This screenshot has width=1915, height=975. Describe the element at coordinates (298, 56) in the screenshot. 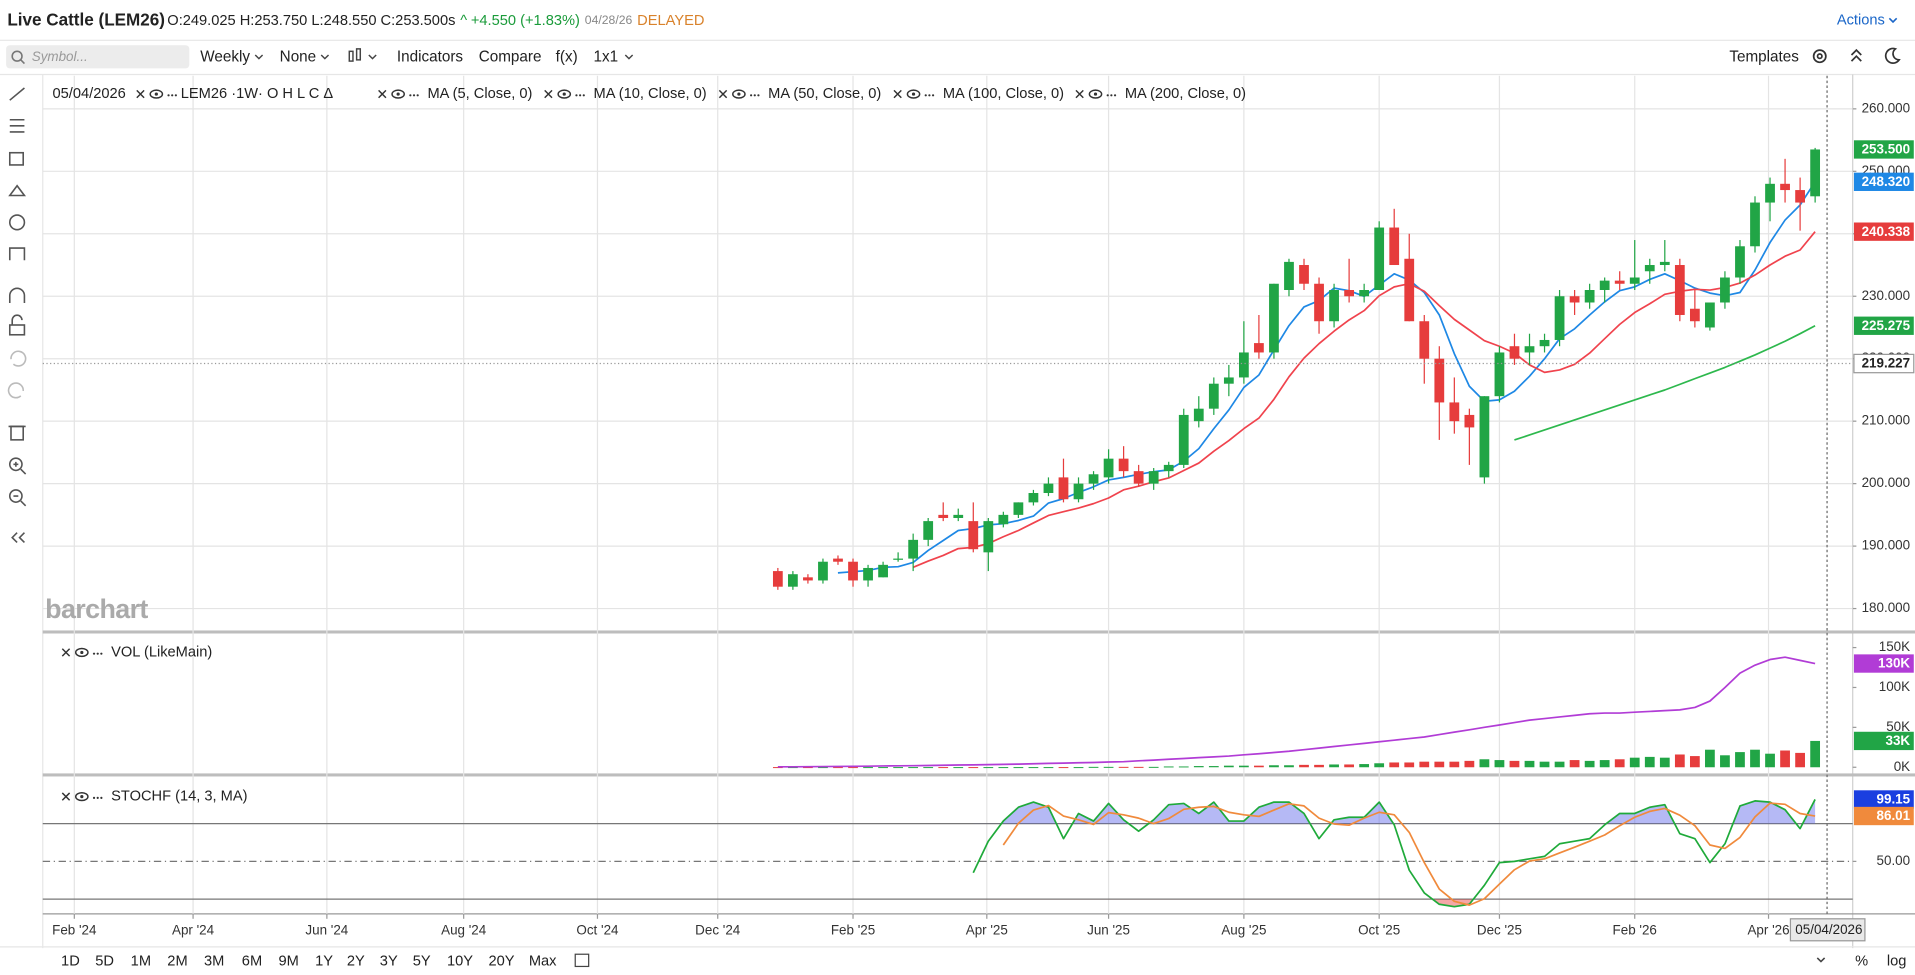

I see `compare-type-menu: None` at that location.